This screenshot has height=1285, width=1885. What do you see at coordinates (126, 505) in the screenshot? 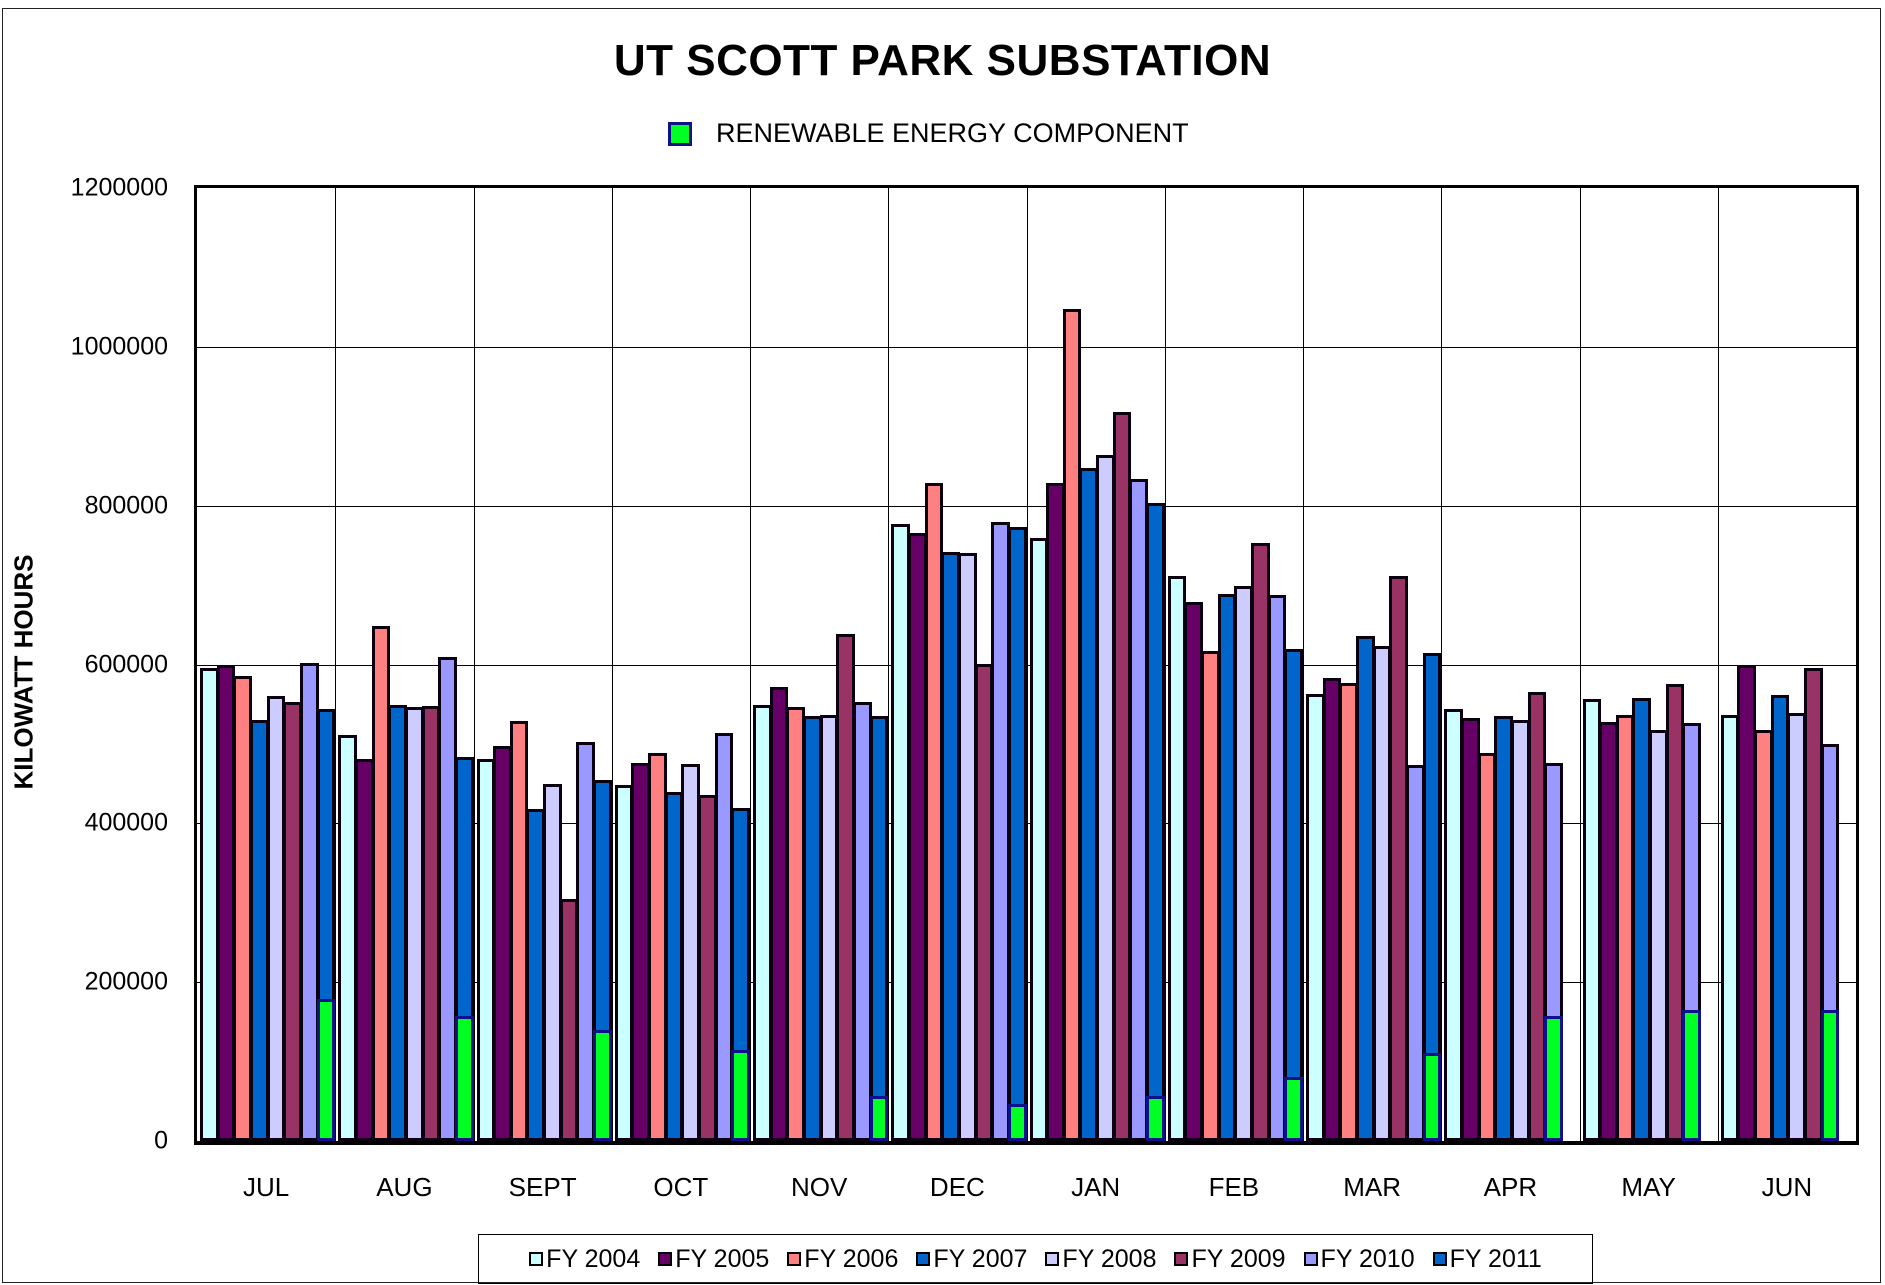
I see `y-tick-label: 800000` at bounding box center [126, 505].